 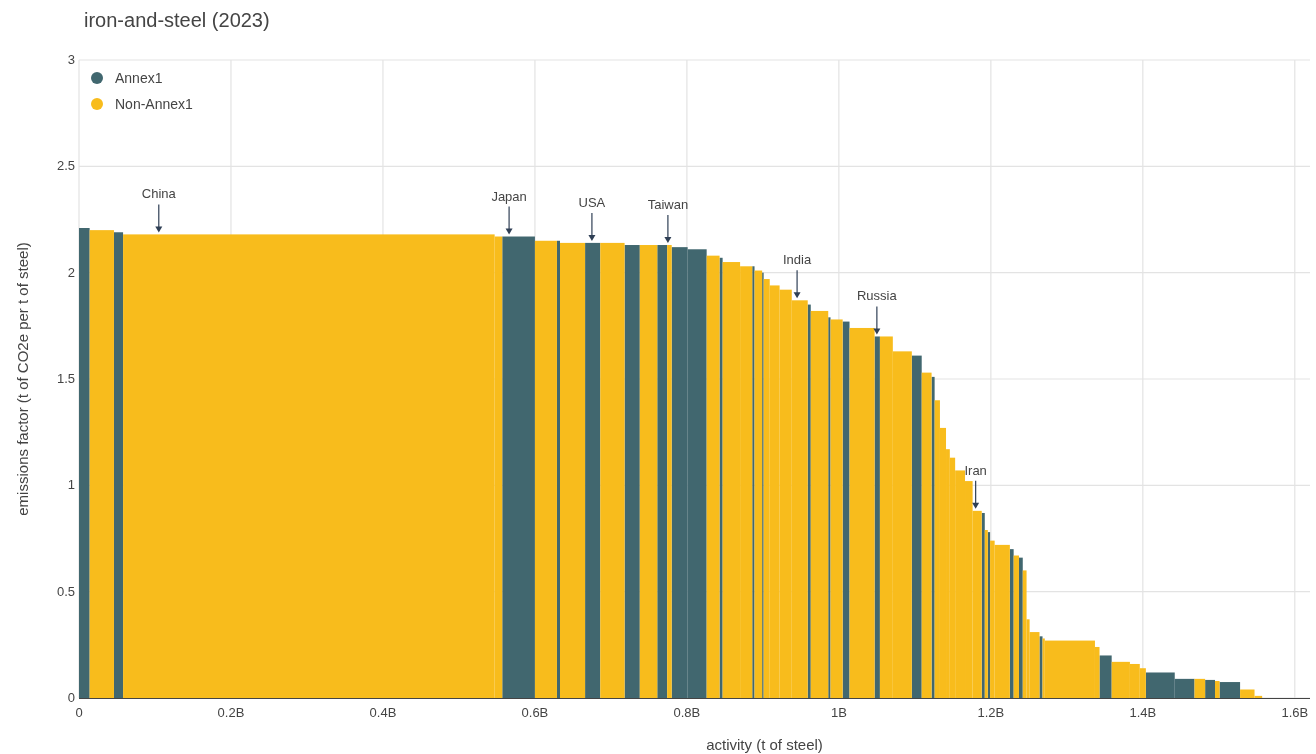 I want to click on y-tick-label: 2, so click(x=71, y=272).